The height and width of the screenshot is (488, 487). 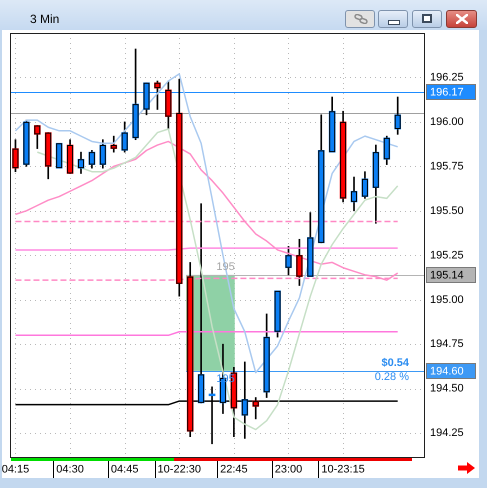 I want to click on annotation: $0.54, so click(x=395, y=362).